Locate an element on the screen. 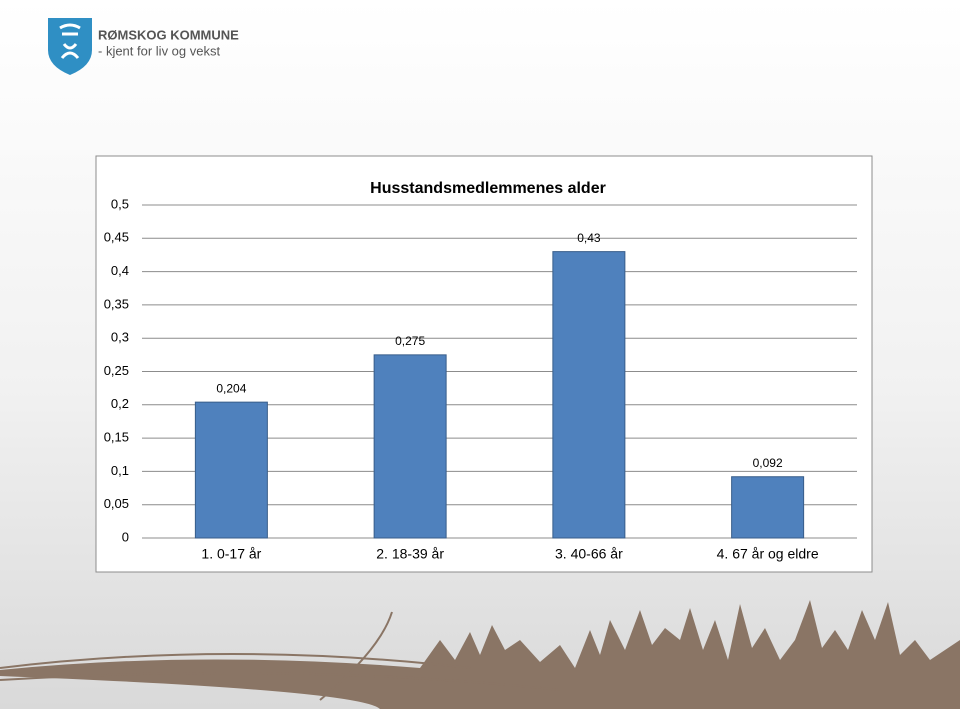 Image resolution: width=960 pixels, height=709 pixels. y-tick-label: 0,1 is located at coordinates (120, 470).